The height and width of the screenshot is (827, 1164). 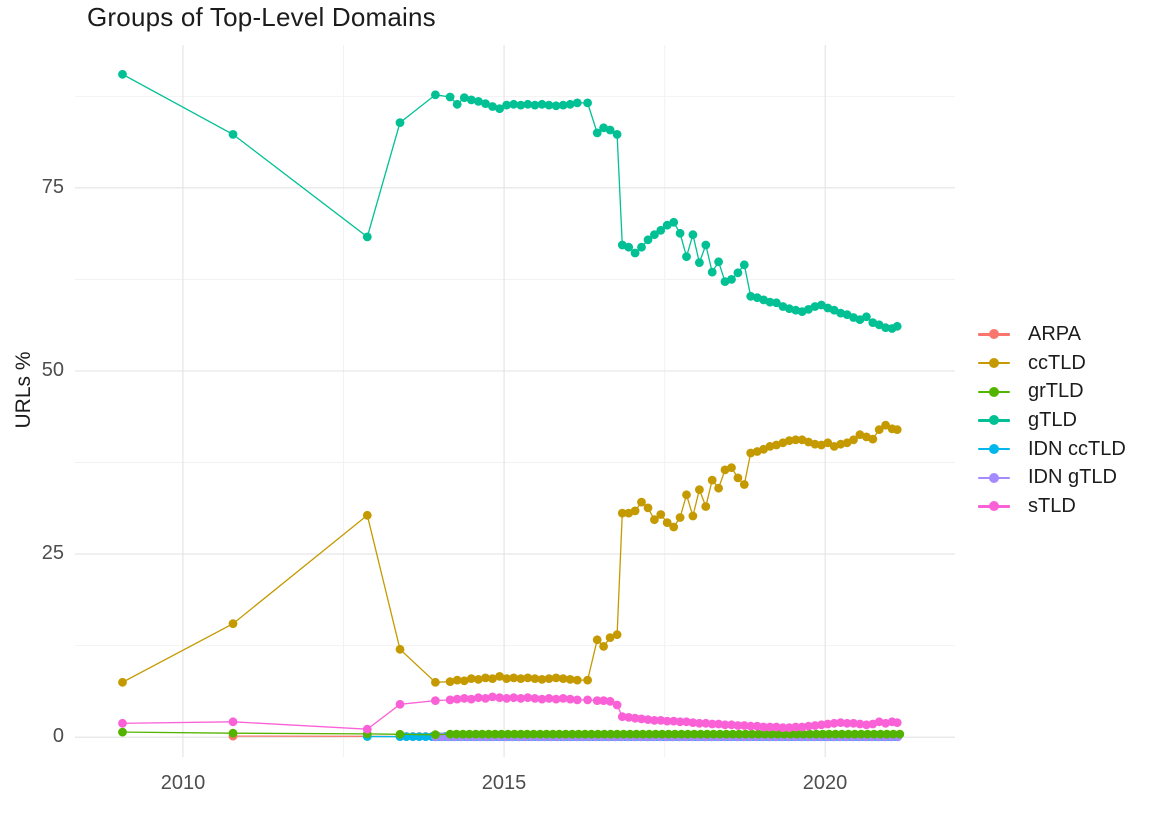 I want to click on legend-item-cctld: ccTLD, so click(x=1052, y=363).